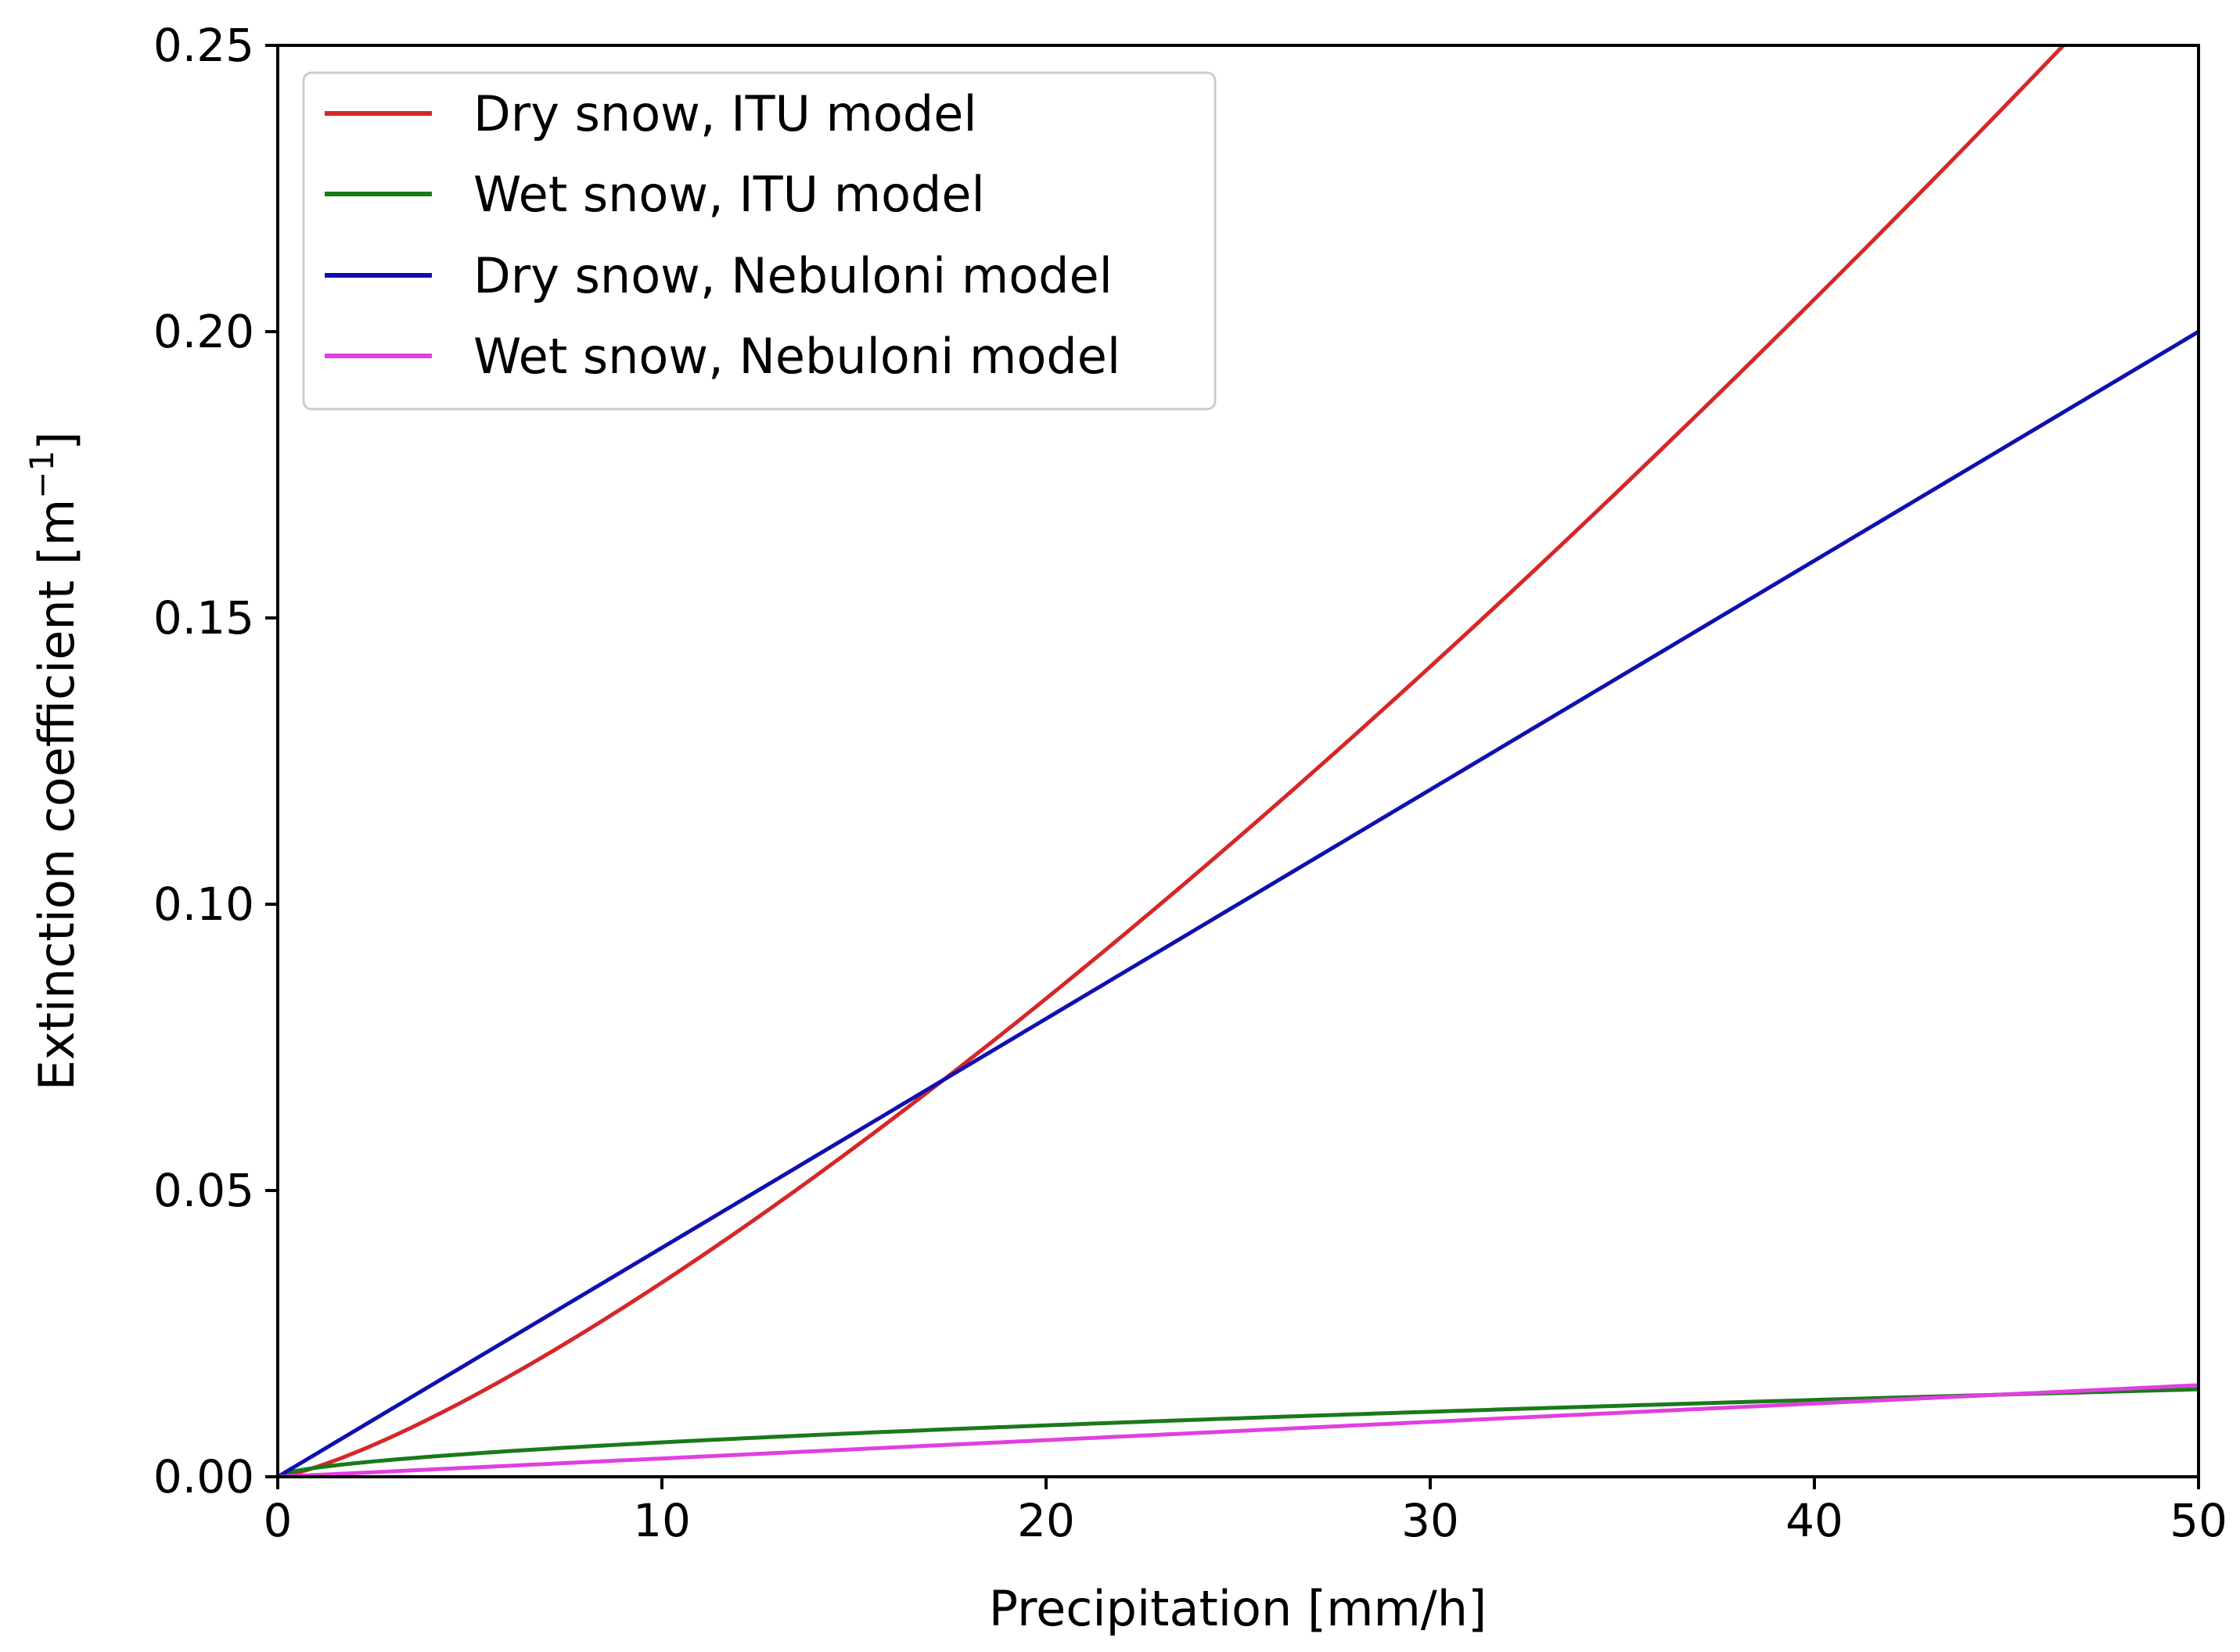 Image resolution: width=2240 pixels, height=1652 pixels. I want to click on x-axis: 0 10 20 30 40 50, so click(1245, 1512).